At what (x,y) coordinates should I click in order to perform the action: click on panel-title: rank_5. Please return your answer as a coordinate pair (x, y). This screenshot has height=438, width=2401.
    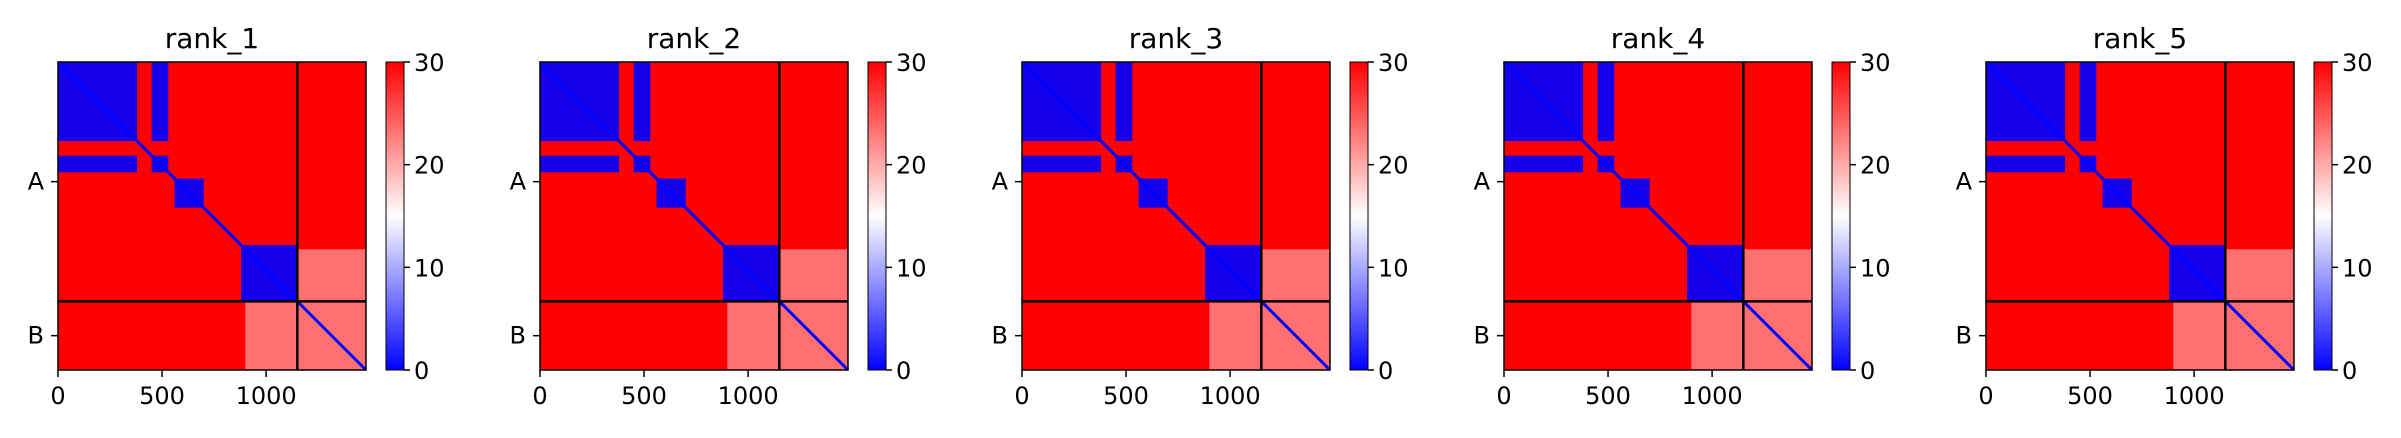
    Looking at the image, I should click on (2140, 38).